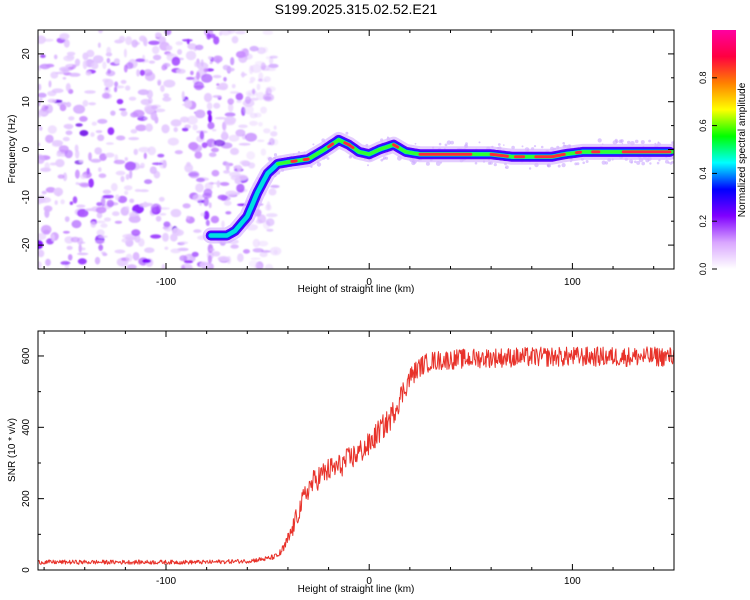 This screenshot has width=750, height=600. Describe the element at coordinates (703, 221) in the screenshot. I see `colorbar-tick-label: 0.2` at that location.